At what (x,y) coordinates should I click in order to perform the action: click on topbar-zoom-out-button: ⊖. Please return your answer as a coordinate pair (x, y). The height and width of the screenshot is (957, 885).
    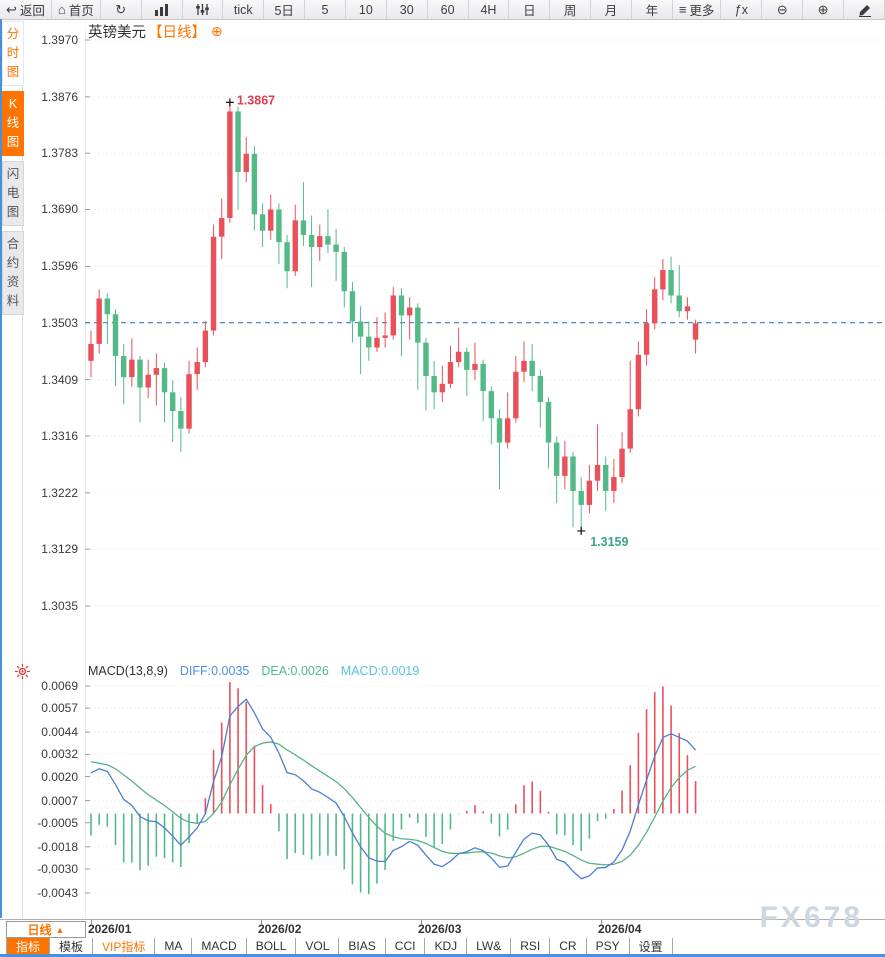
    Looking at the image, I should click on (783, 9).